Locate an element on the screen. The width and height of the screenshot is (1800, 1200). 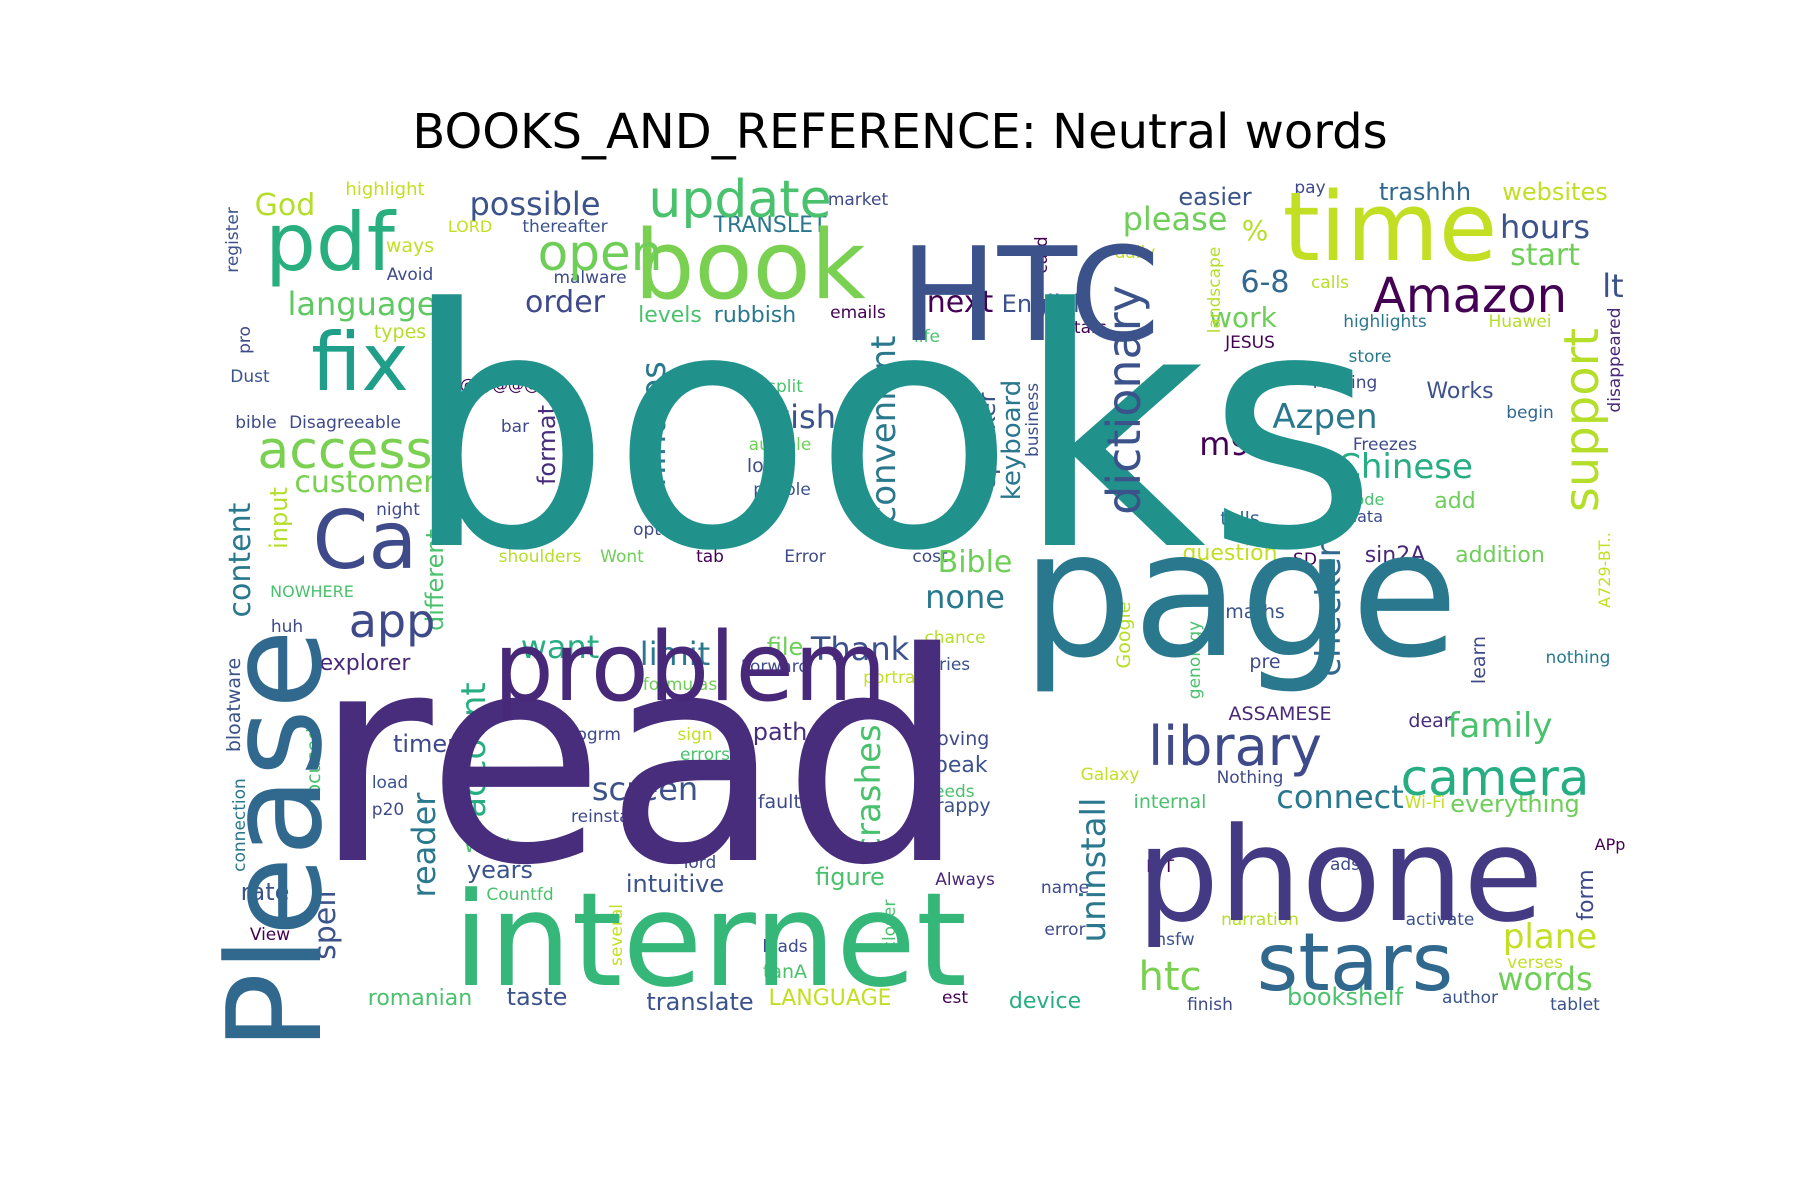
word-small: Nothing is located at coordinates (1250, 778).